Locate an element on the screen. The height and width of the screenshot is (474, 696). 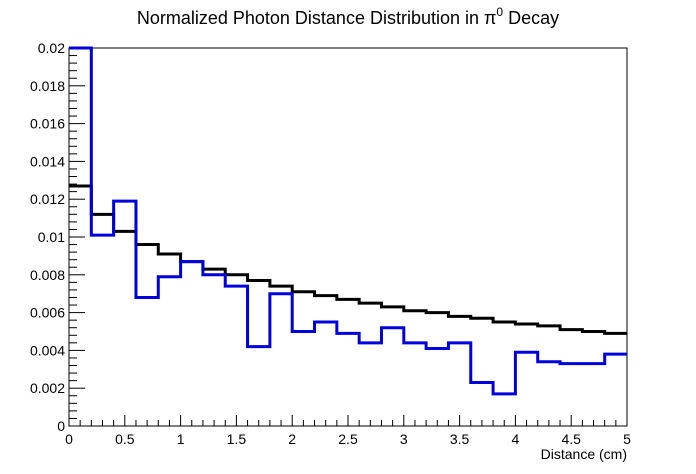
x-tick-label: 3.5 is located at coordinates (460, 439).